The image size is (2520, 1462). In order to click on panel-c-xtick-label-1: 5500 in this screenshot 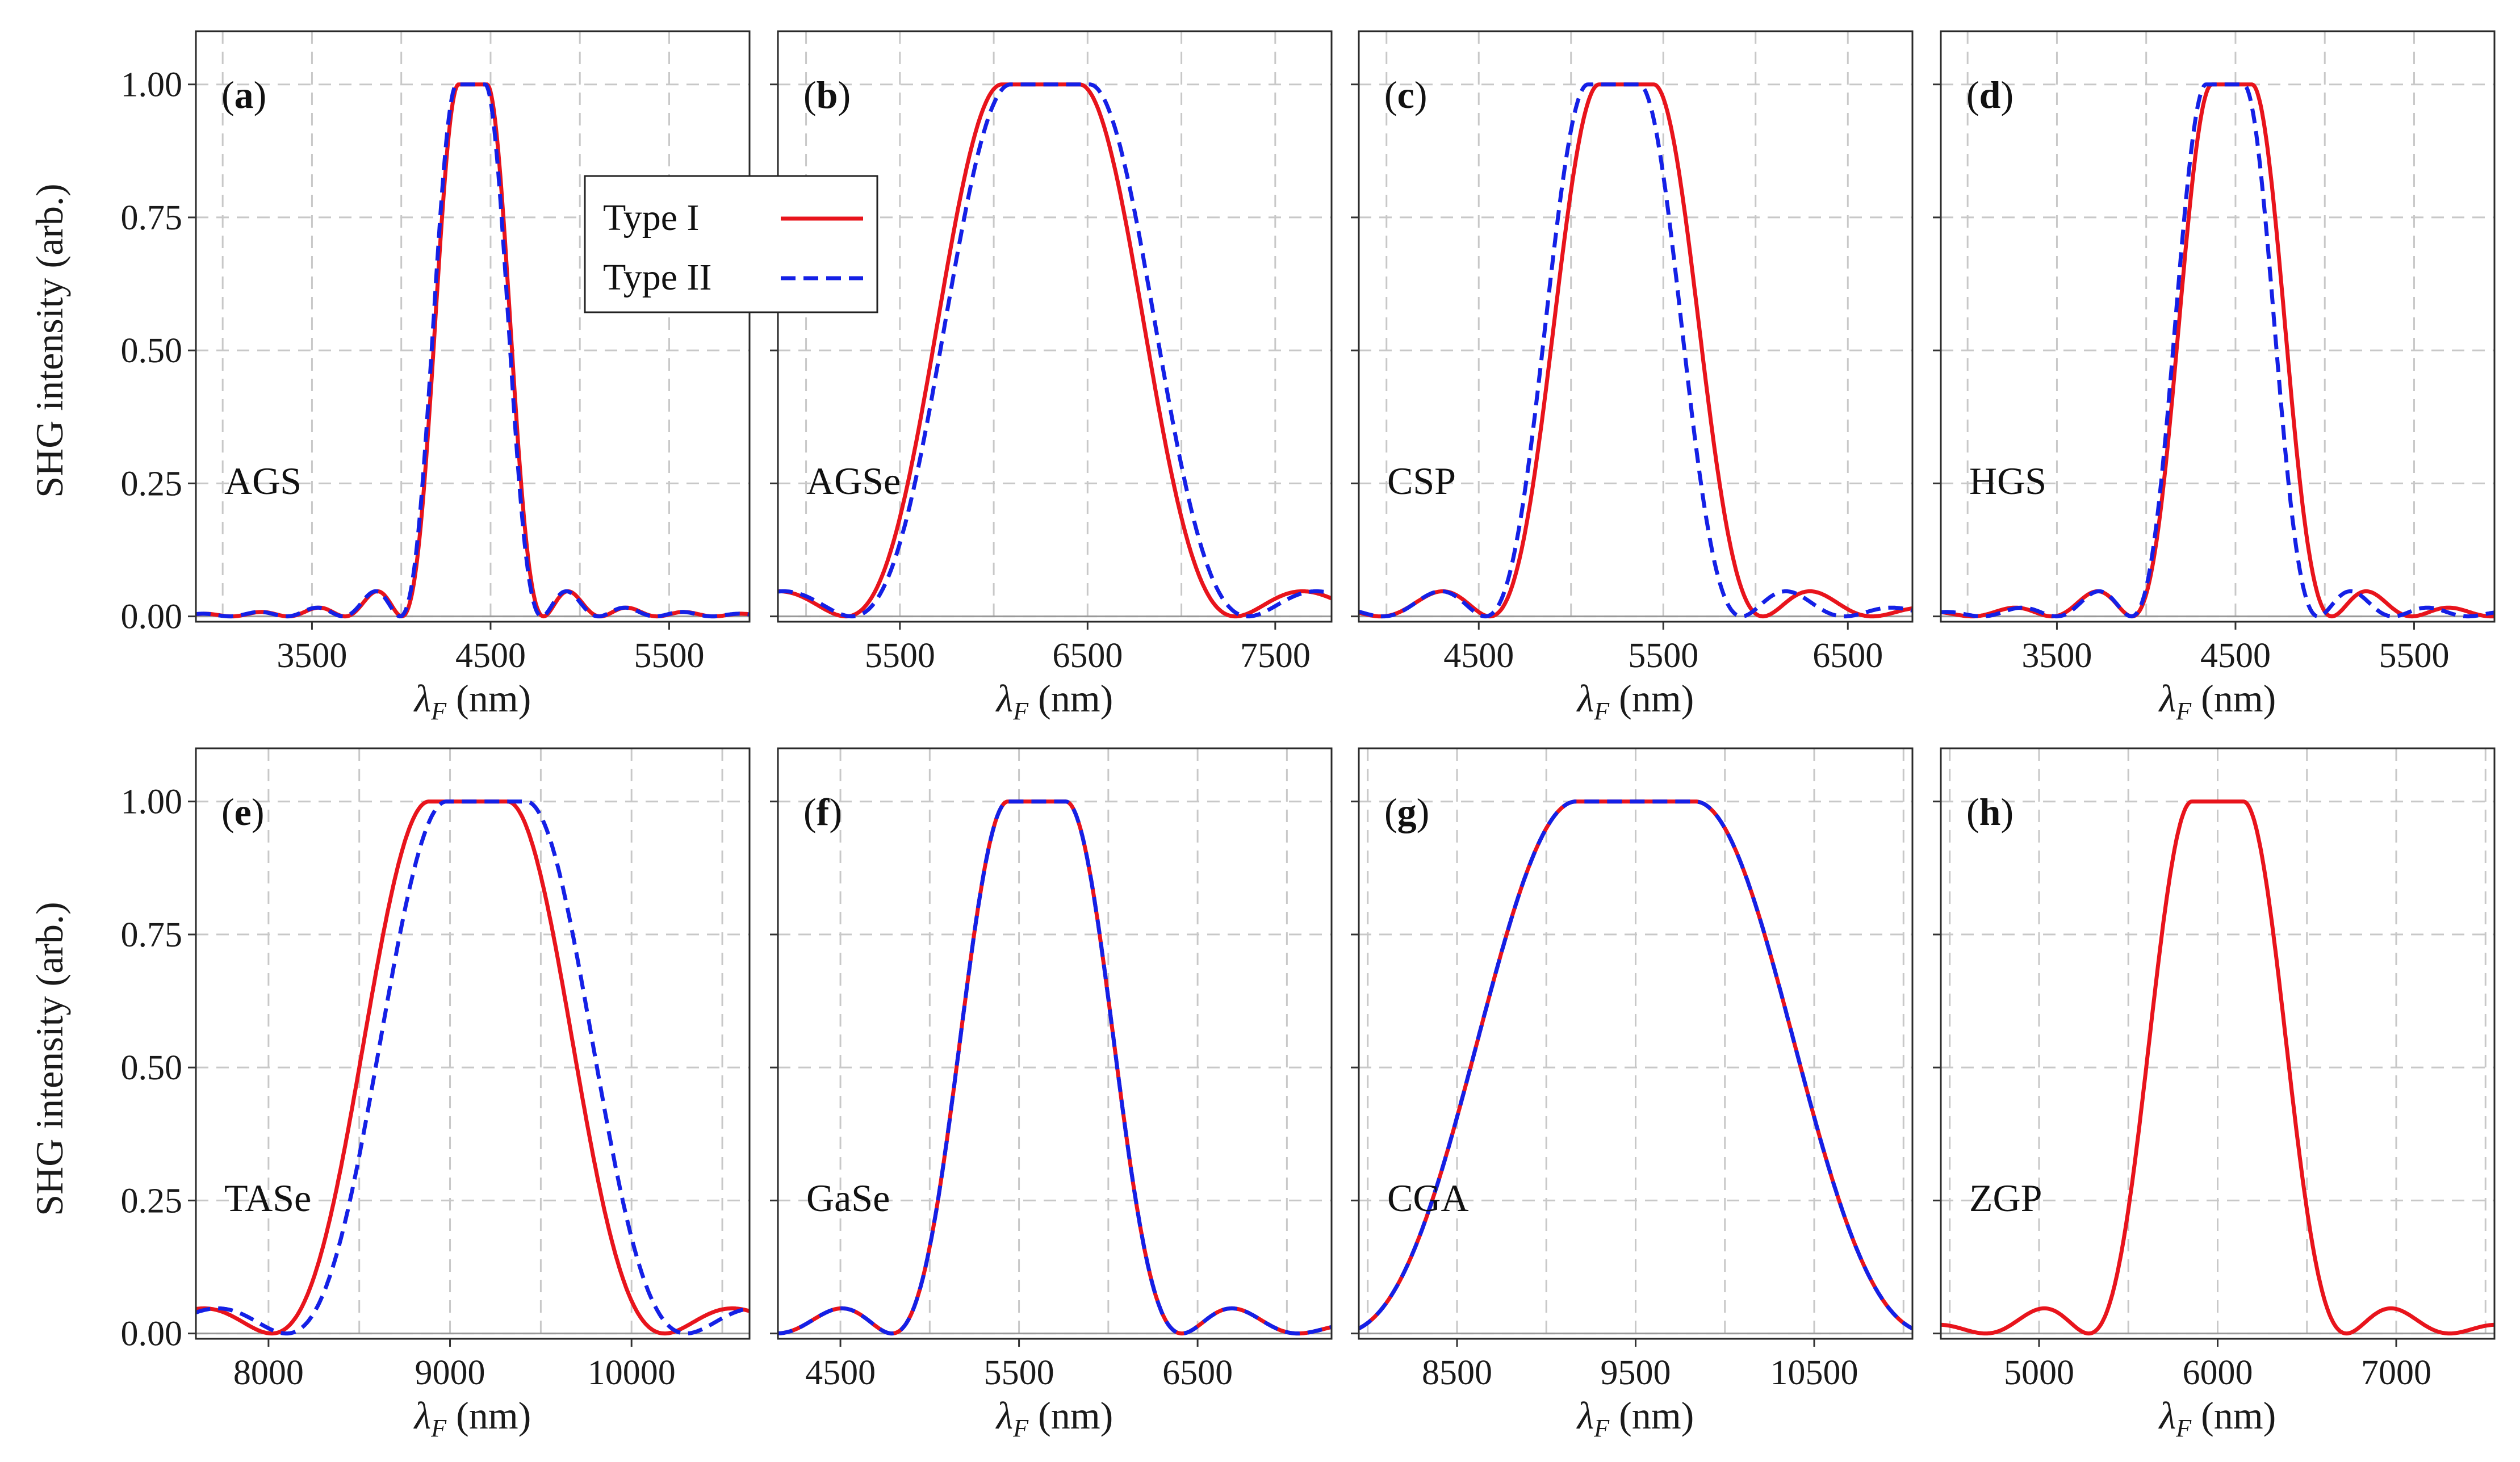, I will do `click(1663, 655)`.